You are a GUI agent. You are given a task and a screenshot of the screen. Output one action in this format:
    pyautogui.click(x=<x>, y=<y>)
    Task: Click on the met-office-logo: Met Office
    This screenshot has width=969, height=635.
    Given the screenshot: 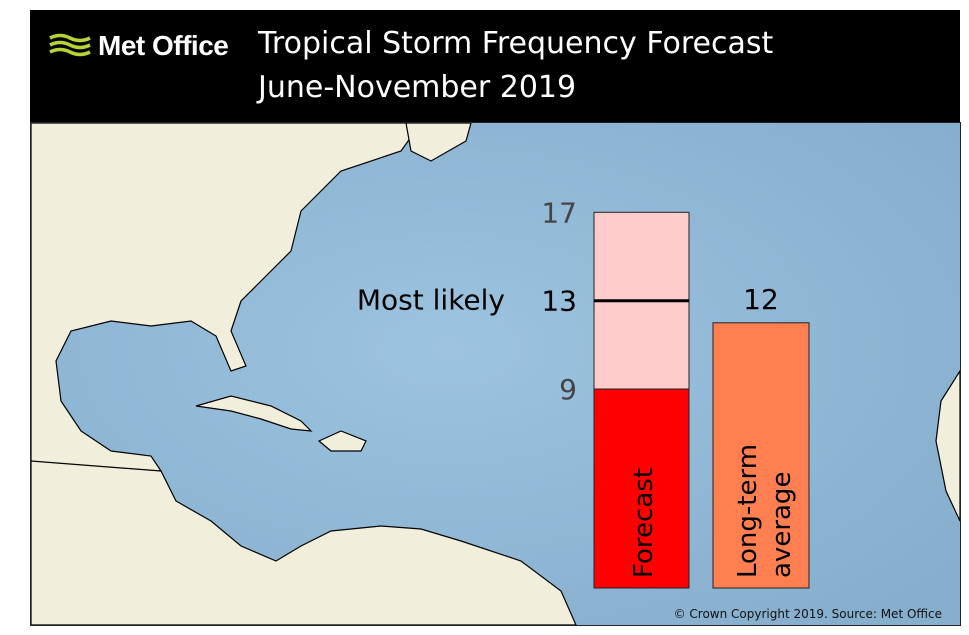 What is the action you would take?
    pyautogui.click(x=138, y=46)
    